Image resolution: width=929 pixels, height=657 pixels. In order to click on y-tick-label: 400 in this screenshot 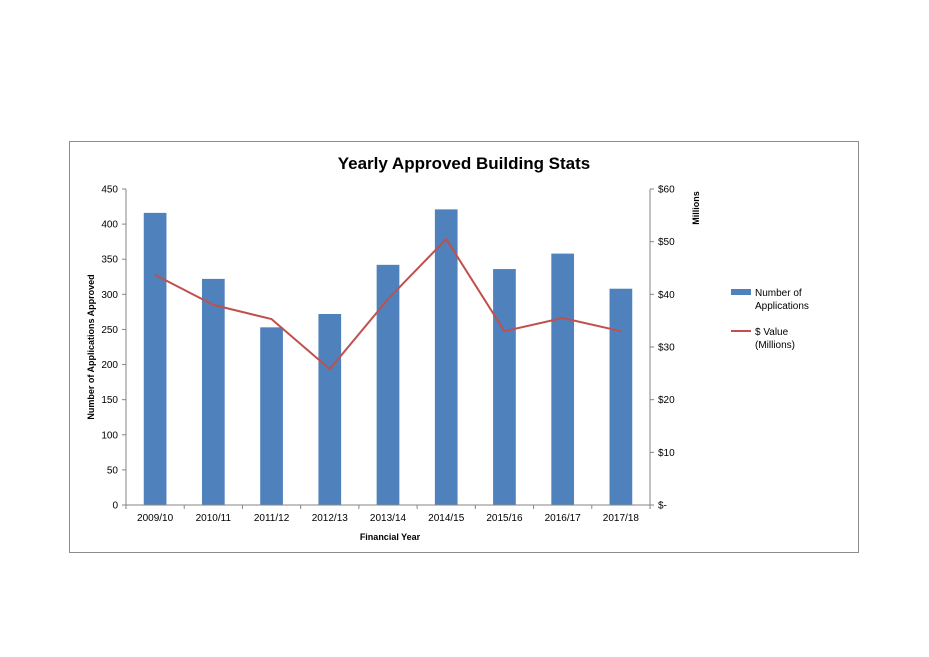, I will do `click(109, 225)`.